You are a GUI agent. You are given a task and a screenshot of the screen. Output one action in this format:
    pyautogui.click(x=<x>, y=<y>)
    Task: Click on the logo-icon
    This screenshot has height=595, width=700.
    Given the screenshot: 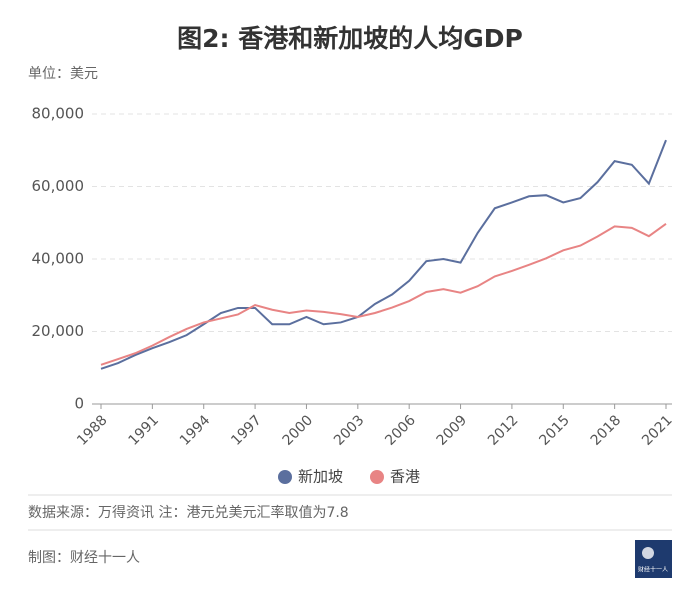 What is the action you would take?
    pyautogui.click(x=648, y=553)
    